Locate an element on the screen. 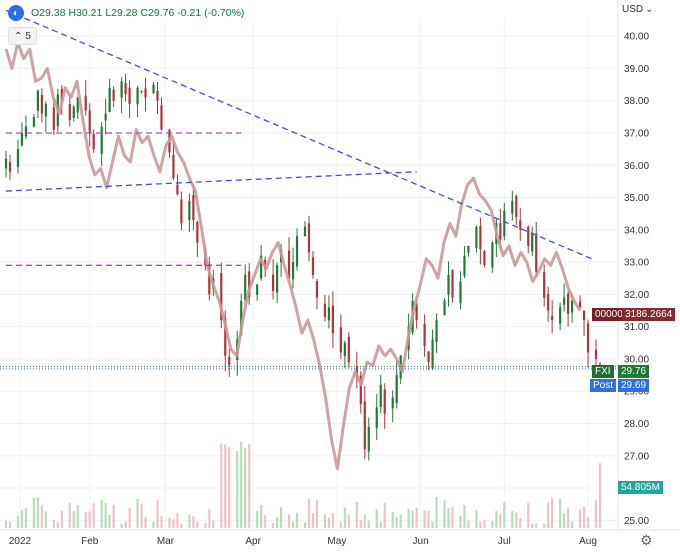  overlay-value-tag: 3186.2664 is located at coordinates (649, 314).